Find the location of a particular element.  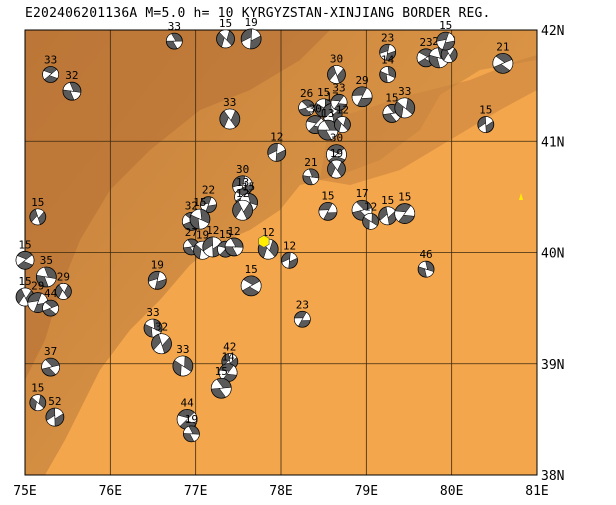

latitude-labels: 42N 41N 40N 39N 38N is located at coordinates (552, 254).